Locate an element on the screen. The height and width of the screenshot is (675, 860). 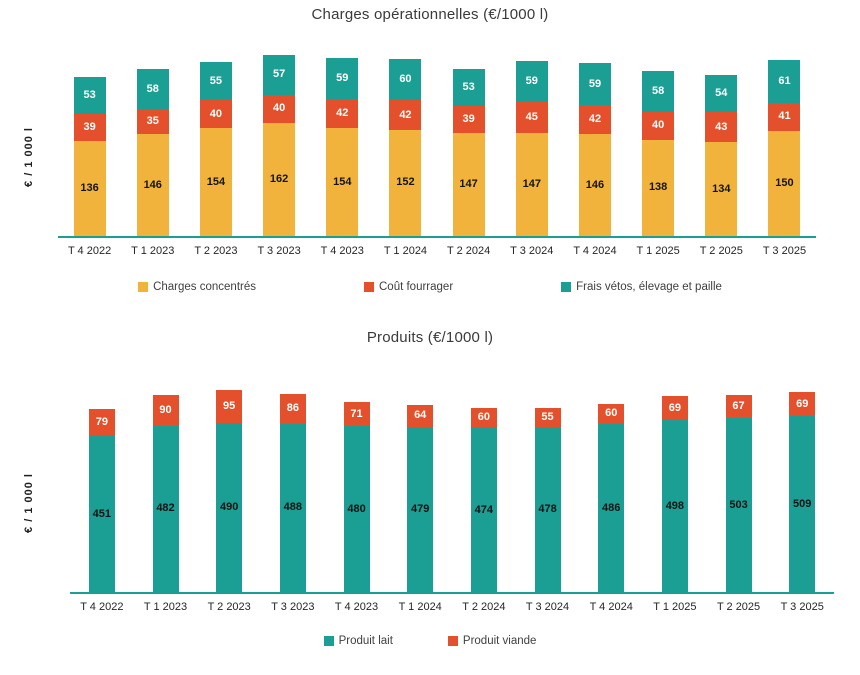
y-axis-title: € / 1 000 l is located at coordinates (29, 157).